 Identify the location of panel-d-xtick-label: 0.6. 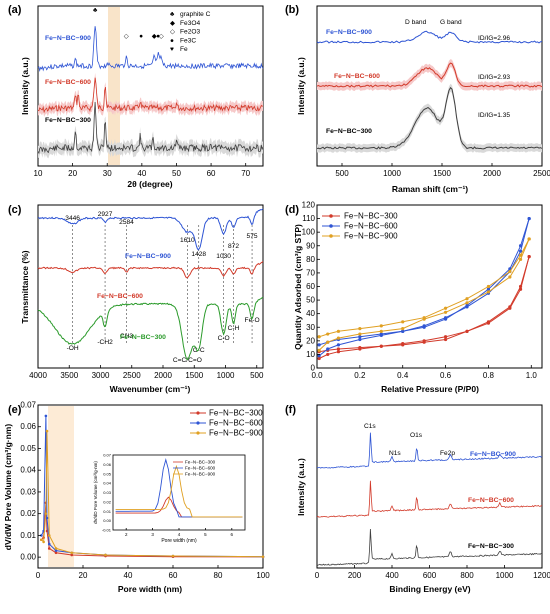
(446, 375).